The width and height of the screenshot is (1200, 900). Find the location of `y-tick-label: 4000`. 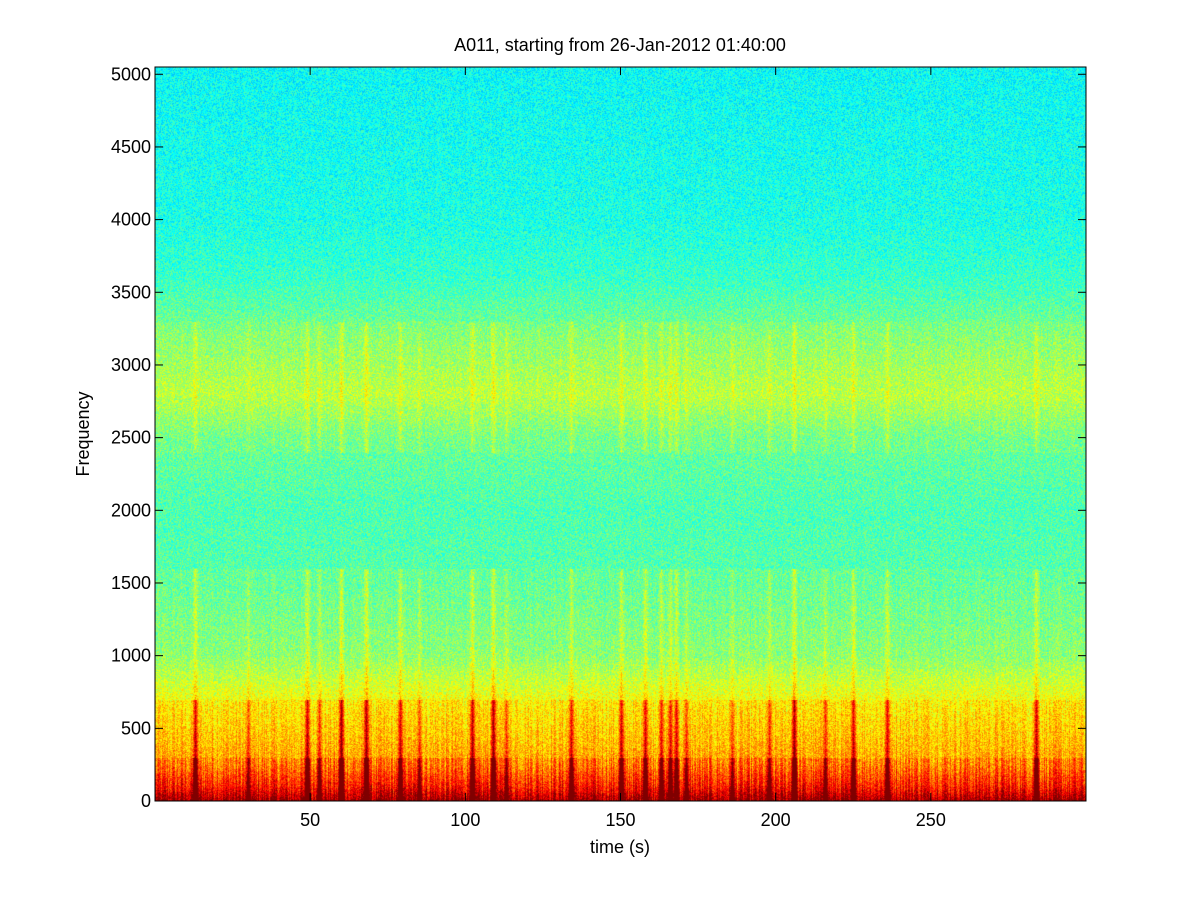

y-tick-label: 4000 is located at coordinates (131, 220).